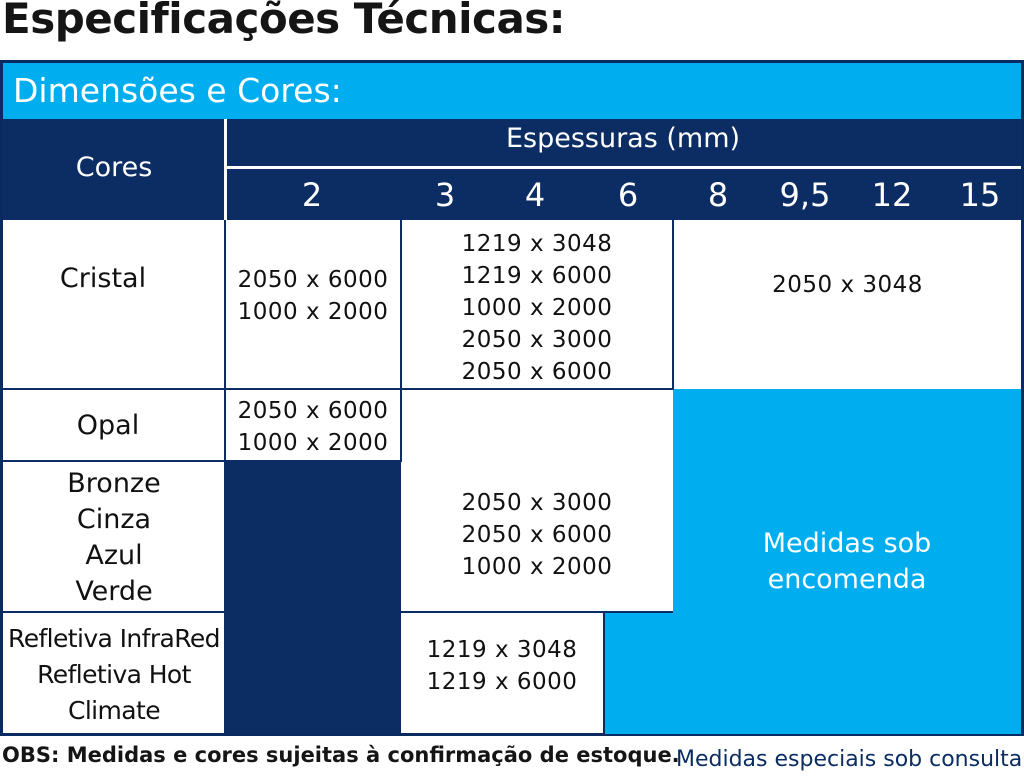 The height and width of the screenshot is (779, 1024). Describe the element at coordinates (114, 591) in the screenshot. I see `color-label-verde: Verde` at that location.